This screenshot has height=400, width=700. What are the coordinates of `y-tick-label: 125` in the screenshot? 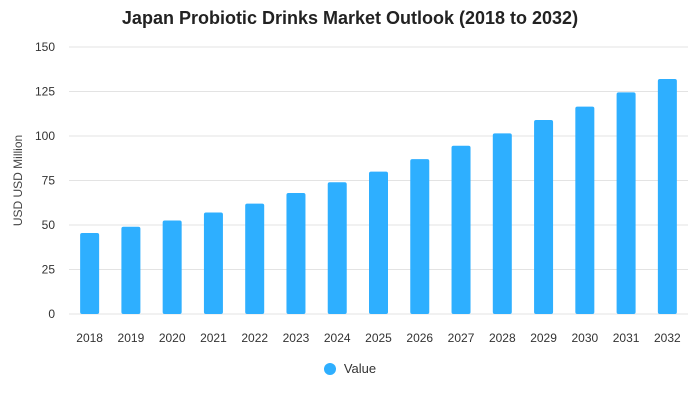 It's located at (45, 92).